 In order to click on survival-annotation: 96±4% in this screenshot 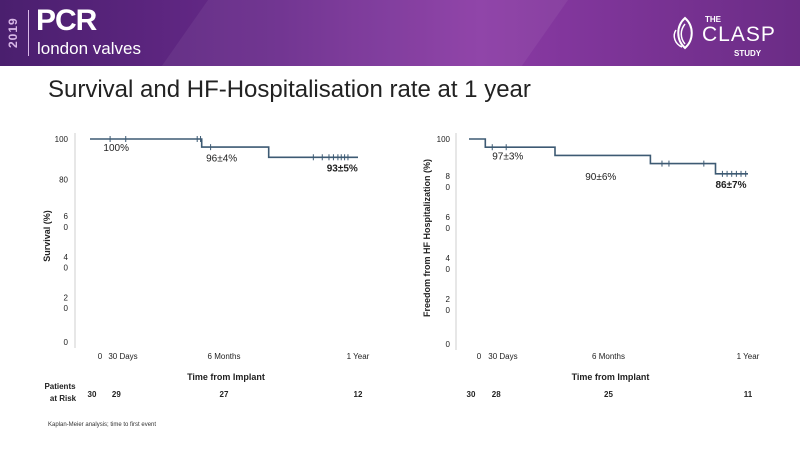, I will do `click(221, 158)`.